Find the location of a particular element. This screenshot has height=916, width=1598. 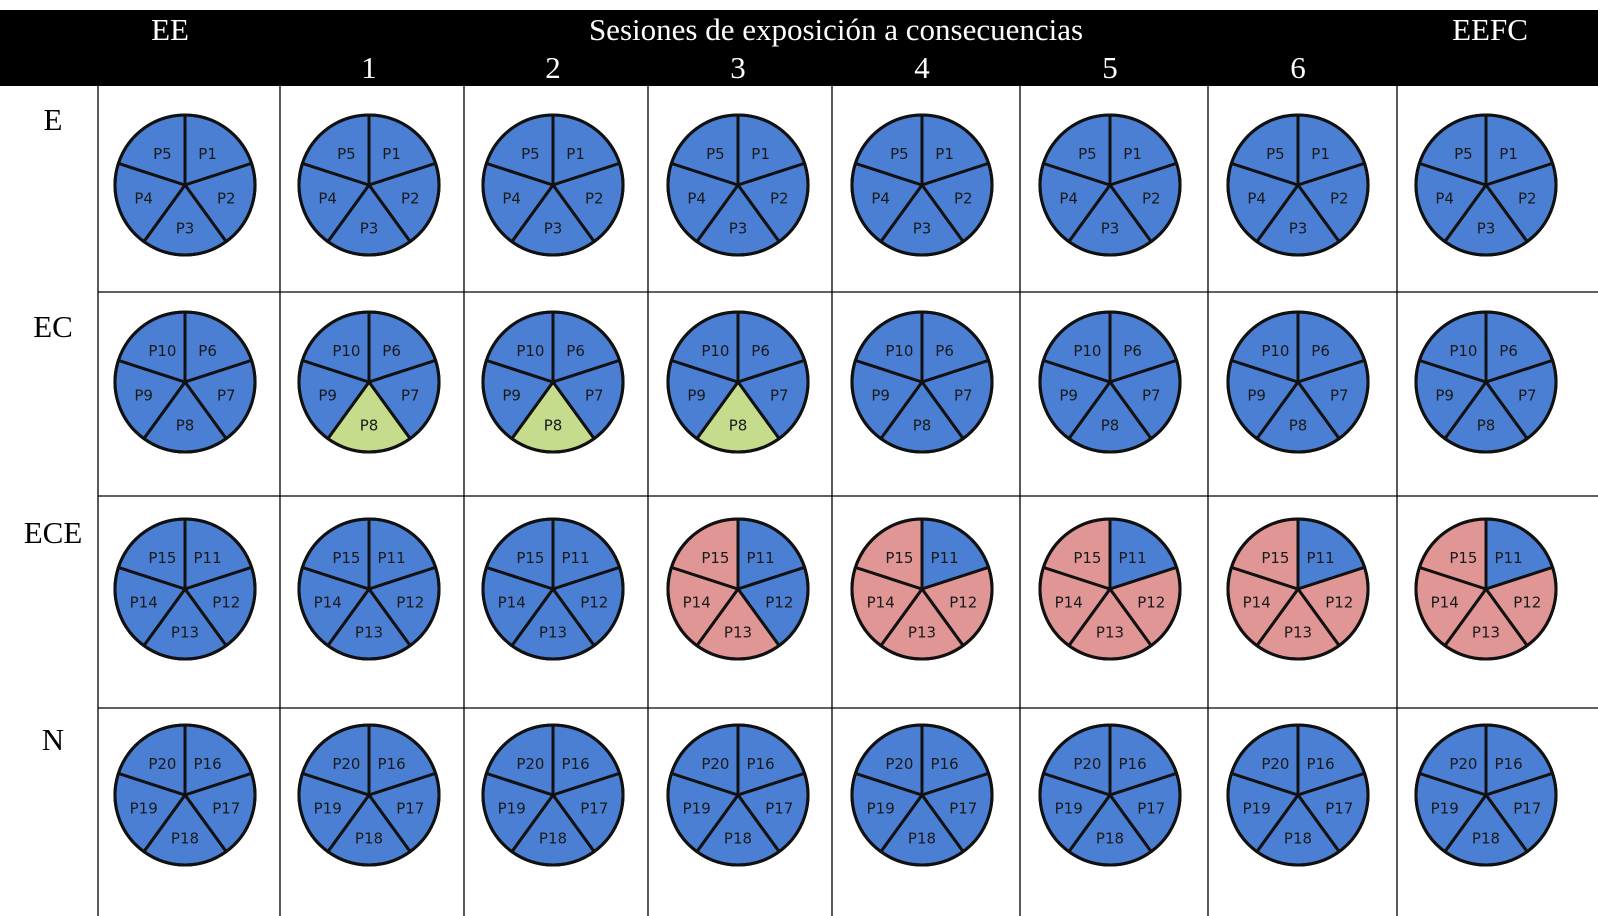

pie-n-col-1: P16 P17 P18 P19 P20 is located at coordinates (369, 795).